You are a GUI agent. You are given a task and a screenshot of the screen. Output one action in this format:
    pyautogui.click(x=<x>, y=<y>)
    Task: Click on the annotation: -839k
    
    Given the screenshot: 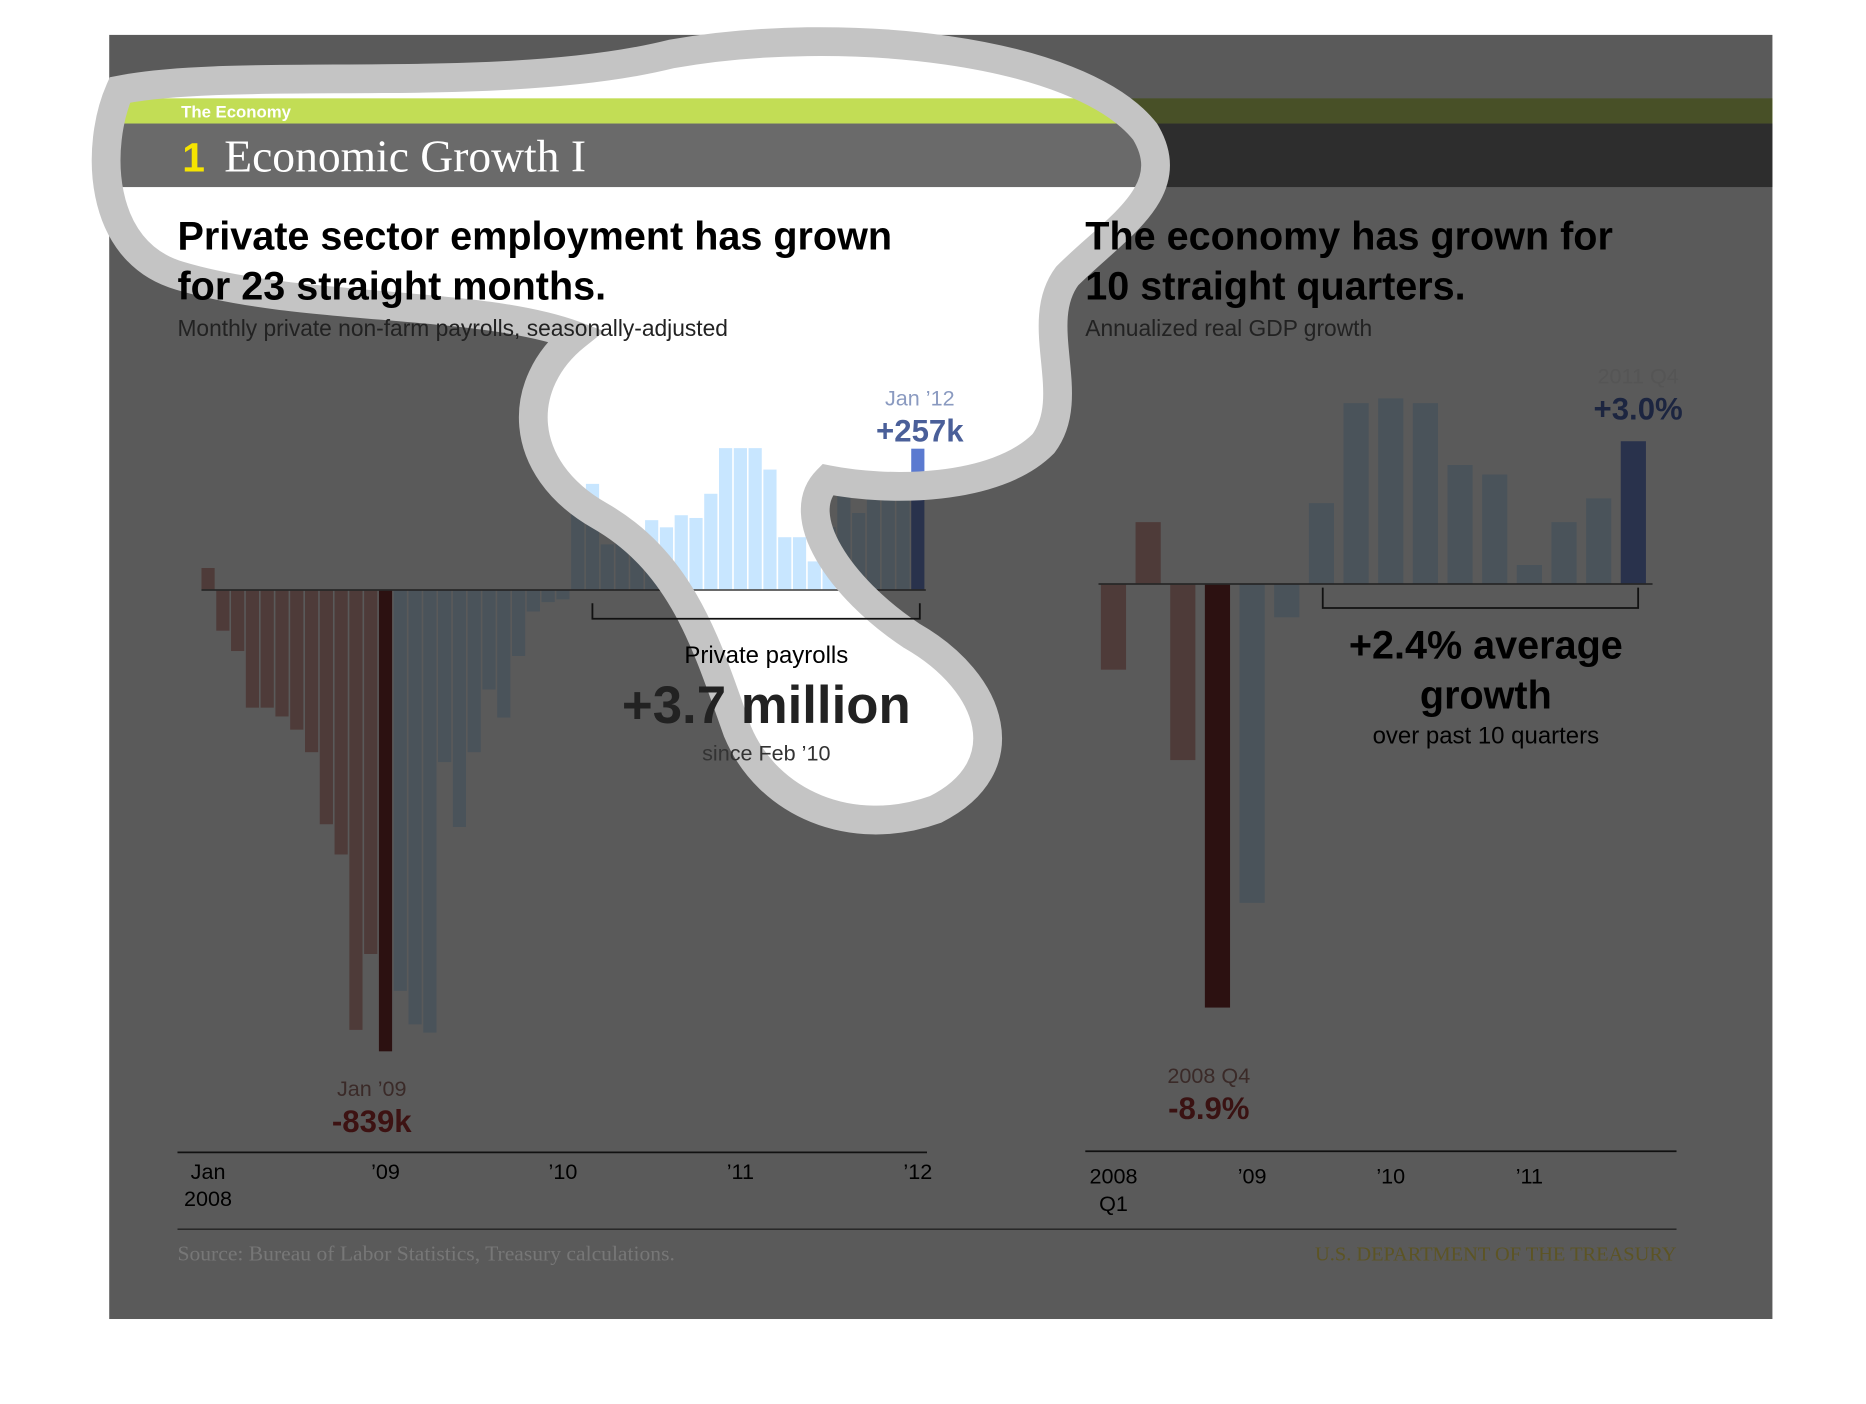 What is the action you would take?
    pyautogui.click(x=372, y=1121)
    